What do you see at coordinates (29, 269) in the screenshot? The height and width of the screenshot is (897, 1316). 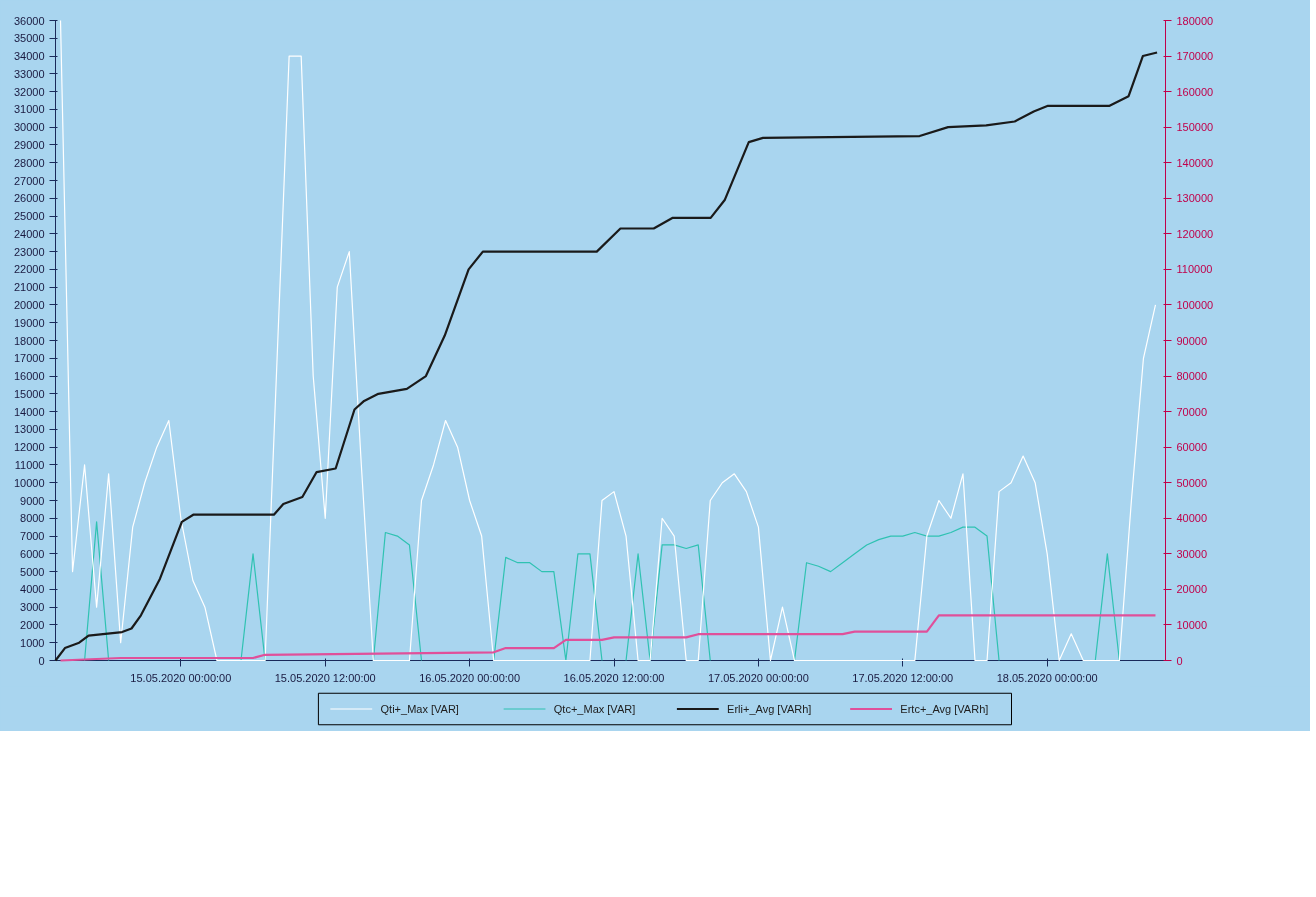 I see `y-tick-label: 22000` at bounding box center [29, 269].